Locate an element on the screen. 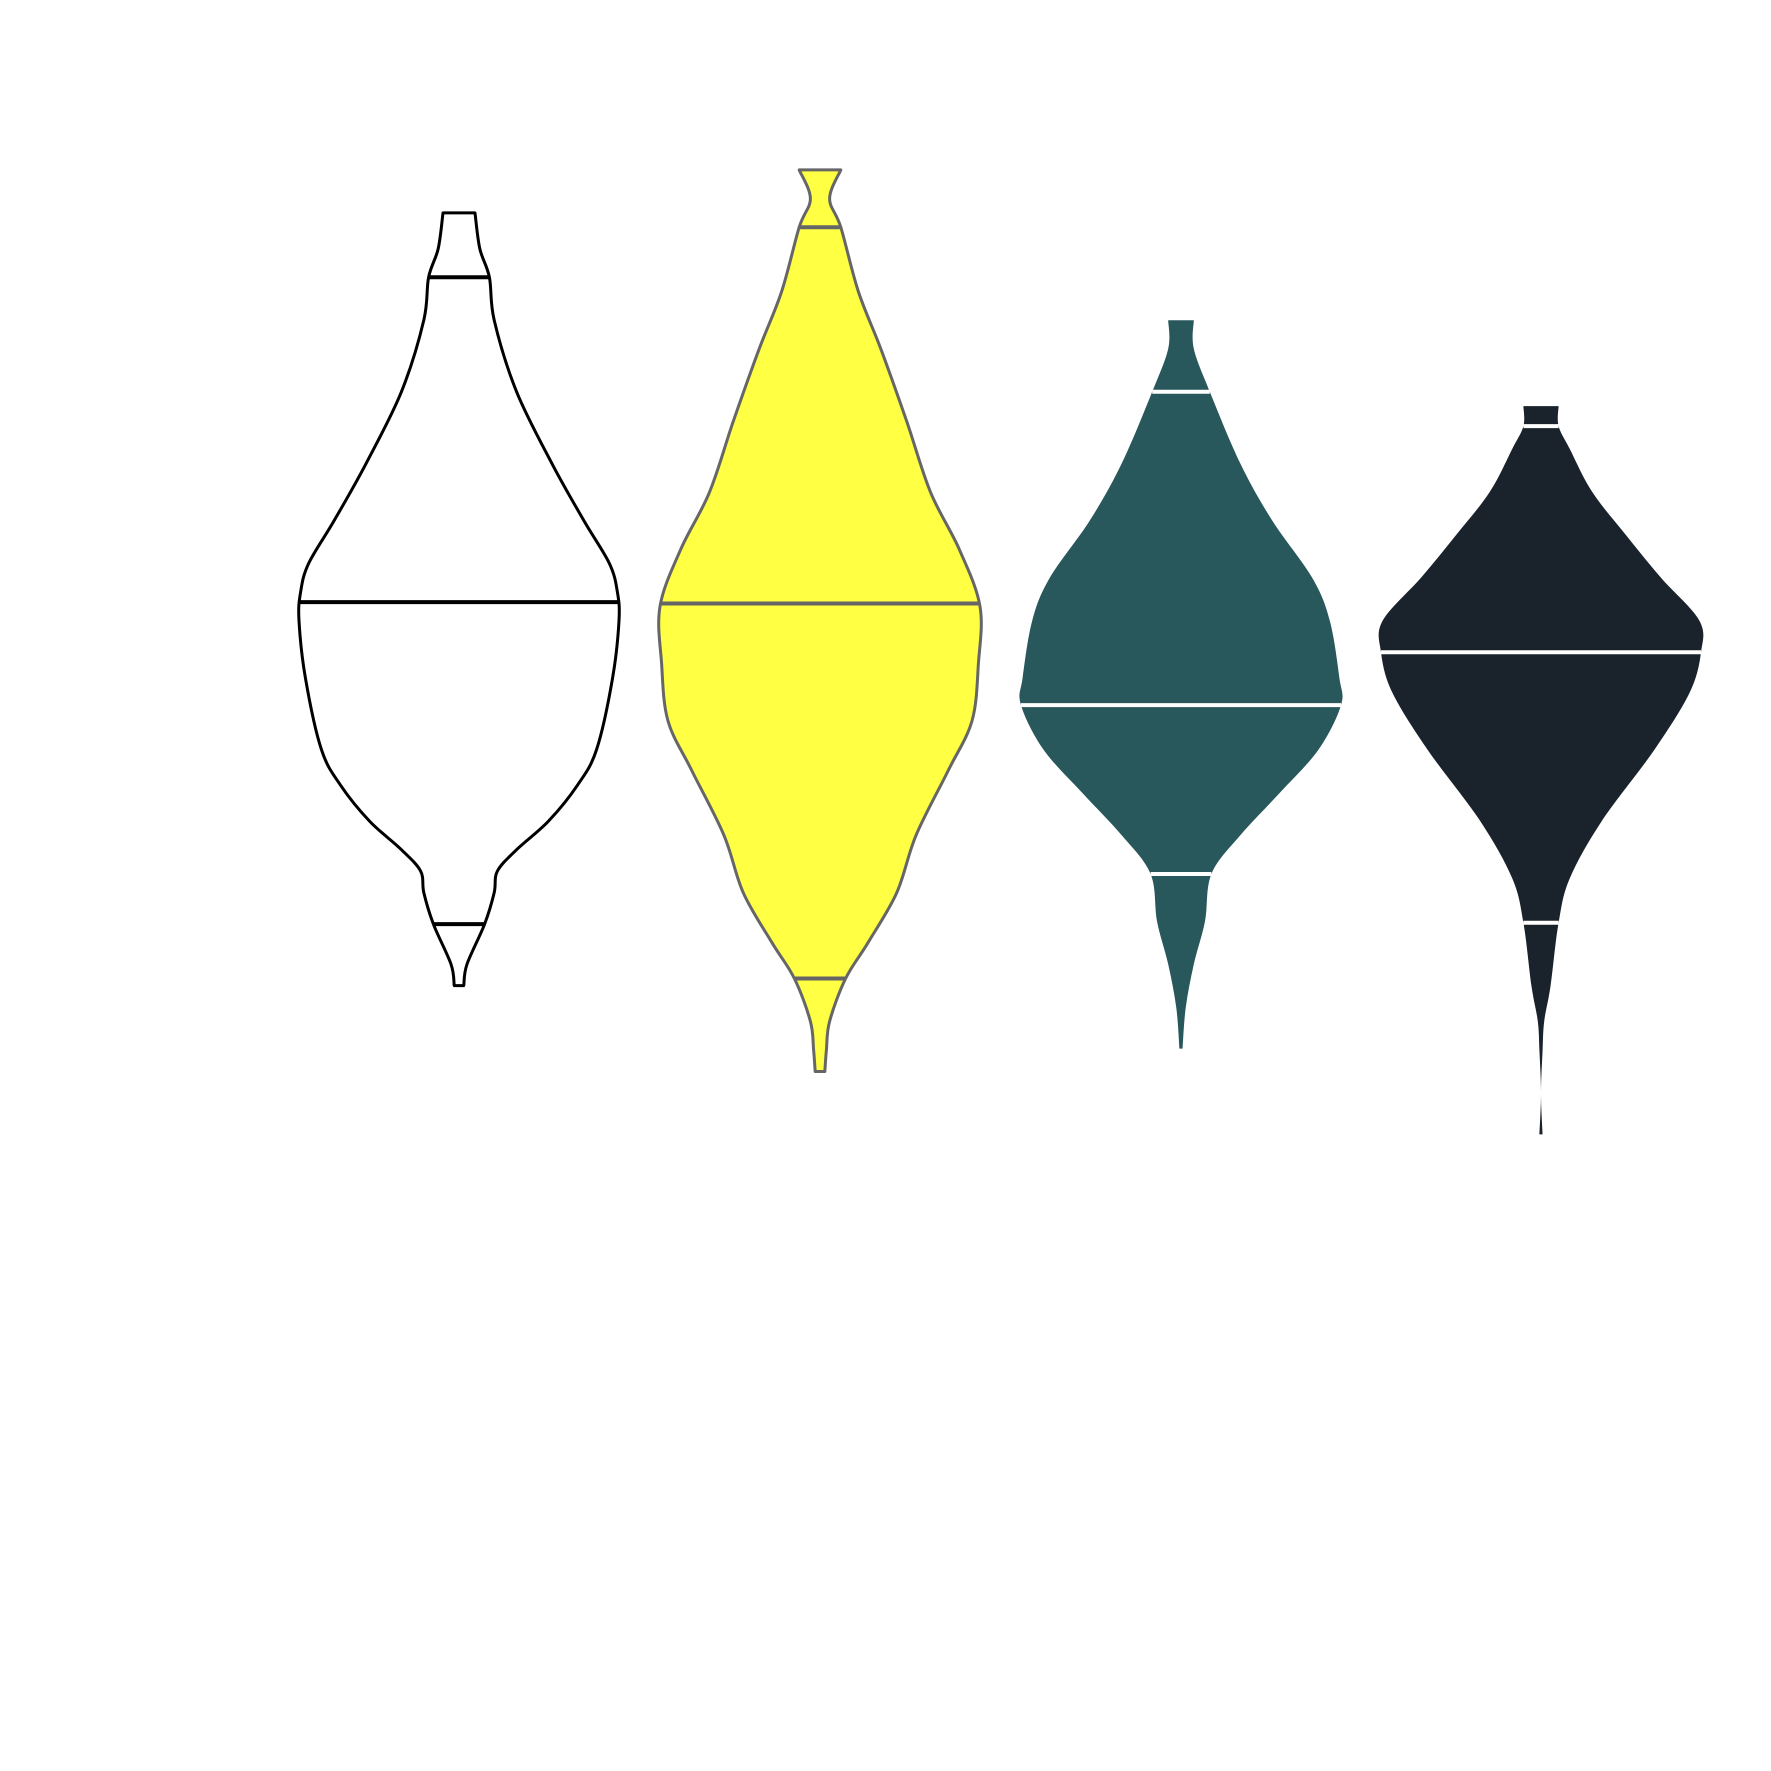  violin-1-body is located at coordinates (459, 599).